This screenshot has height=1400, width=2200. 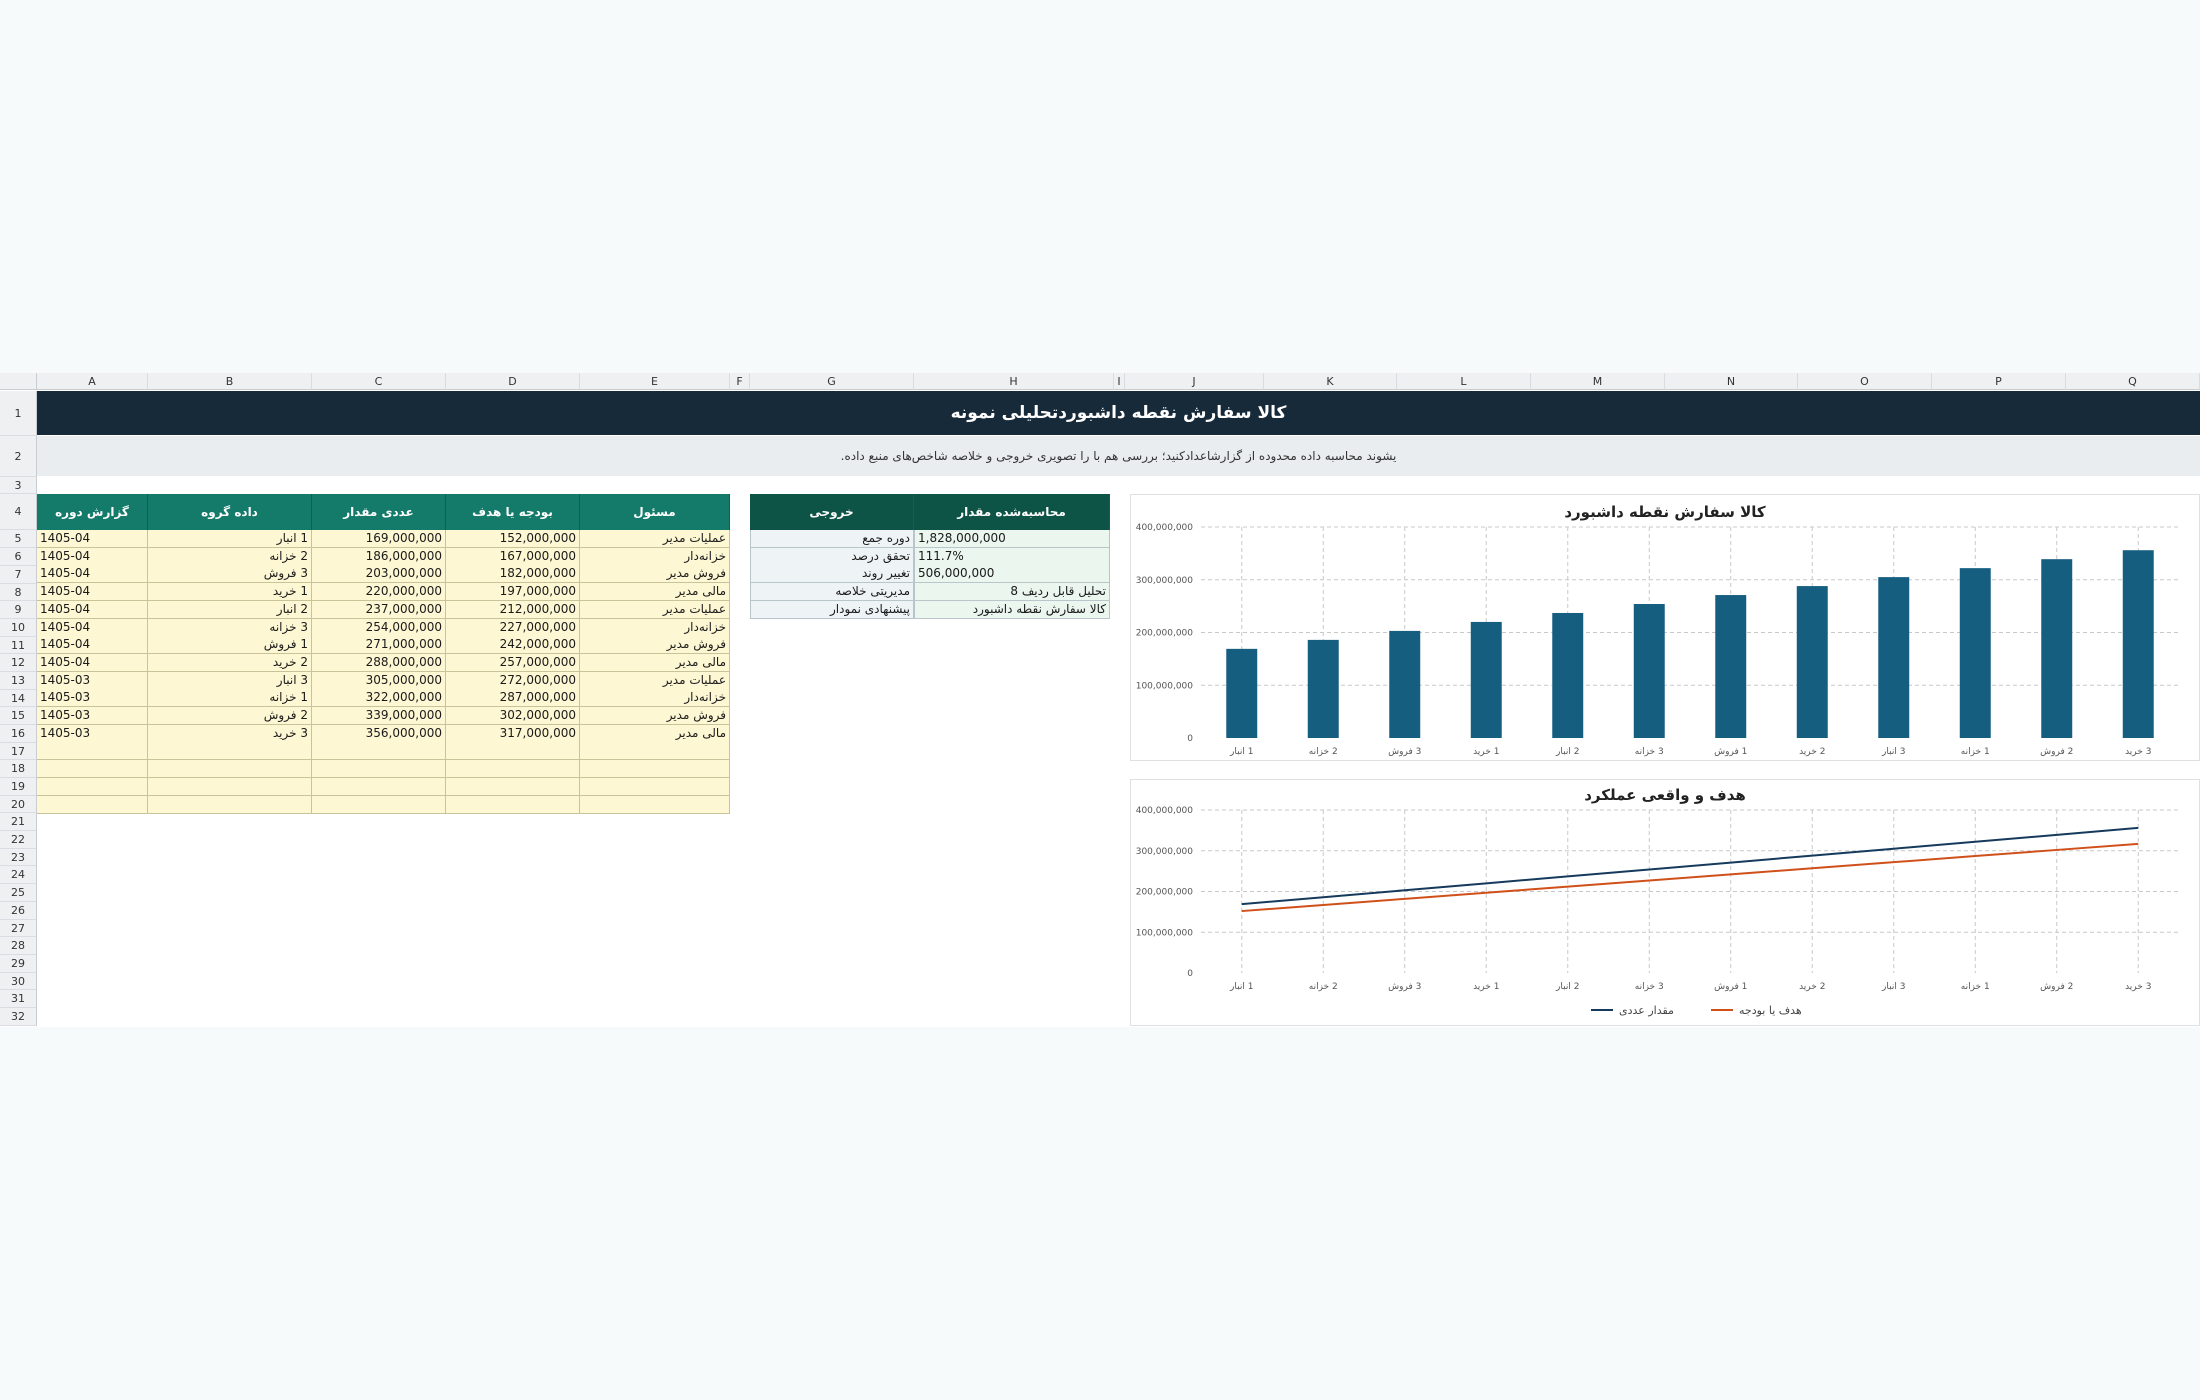 I want to click on row-header-23: 23, so click(x=18, y=857).